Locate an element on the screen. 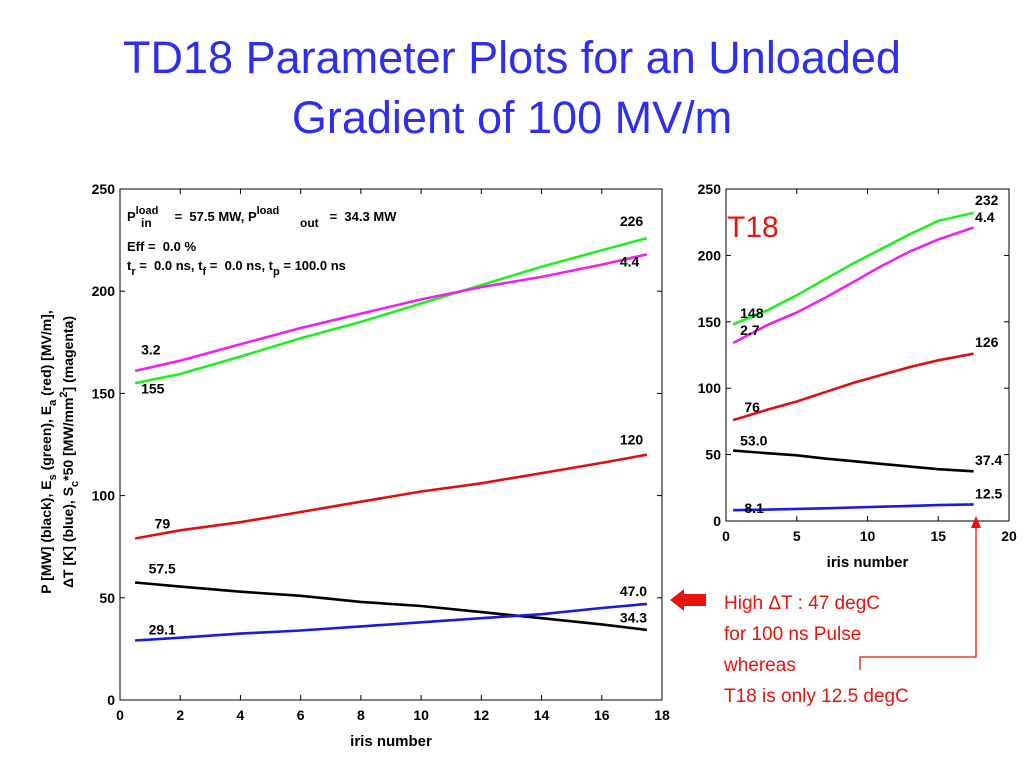 This screenshot has width=1024, height=768. left-xlabel: iris number is located at coordinates (391, 741).